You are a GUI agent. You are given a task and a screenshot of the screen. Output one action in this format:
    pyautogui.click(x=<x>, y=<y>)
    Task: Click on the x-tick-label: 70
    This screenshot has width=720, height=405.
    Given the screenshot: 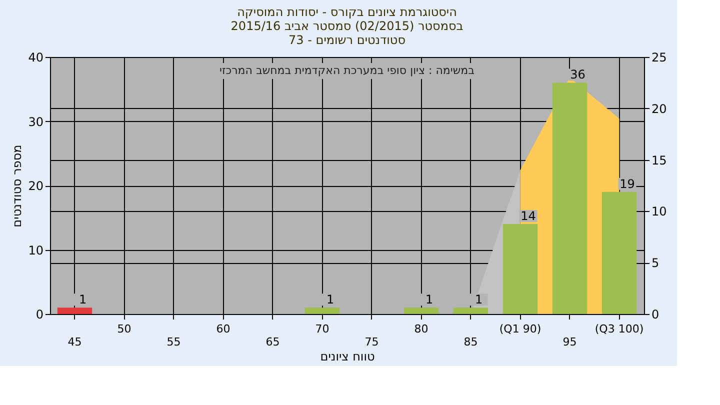 What is the action you would take?
    pyautogui.click(x=322, y=329)
    